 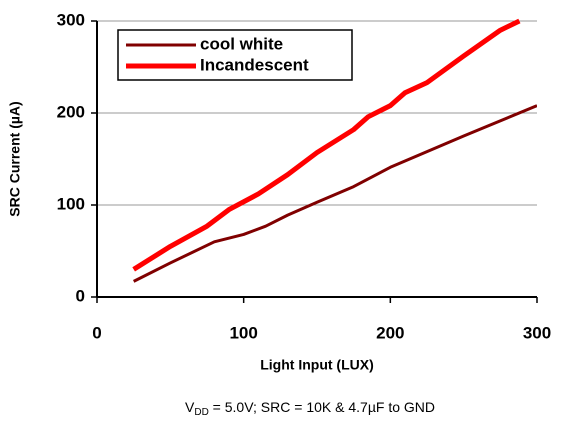 I want to click on legend-box, so click(x=235, y=55).